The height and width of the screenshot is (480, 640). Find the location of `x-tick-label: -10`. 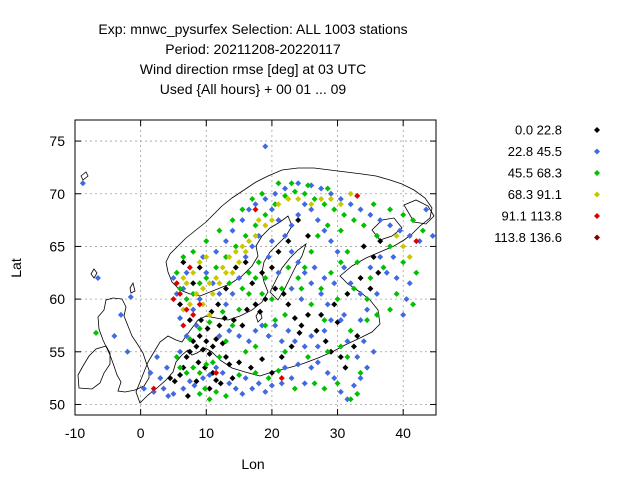

x-tick-label: -10 is located at coordinates (75, 433).